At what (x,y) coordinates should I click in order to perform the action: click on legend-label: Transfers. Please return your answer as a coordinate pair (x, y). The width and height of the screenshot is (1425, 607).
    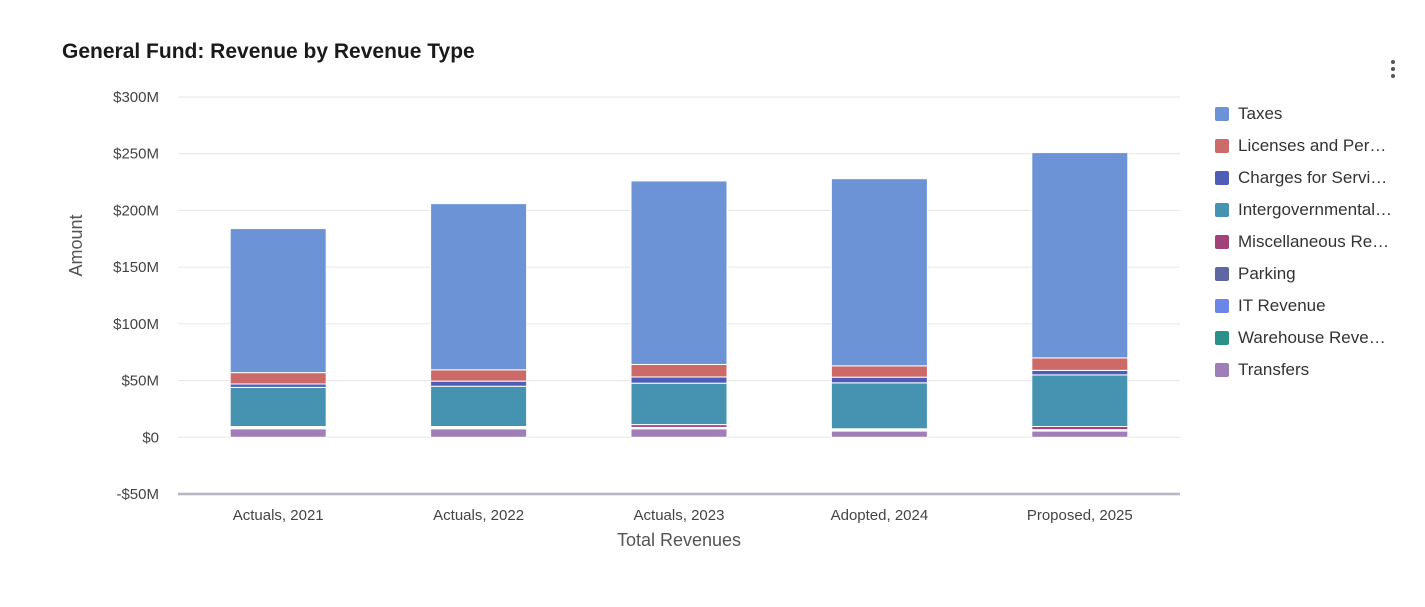
    Looking at the image, I should click on (1274, 369).